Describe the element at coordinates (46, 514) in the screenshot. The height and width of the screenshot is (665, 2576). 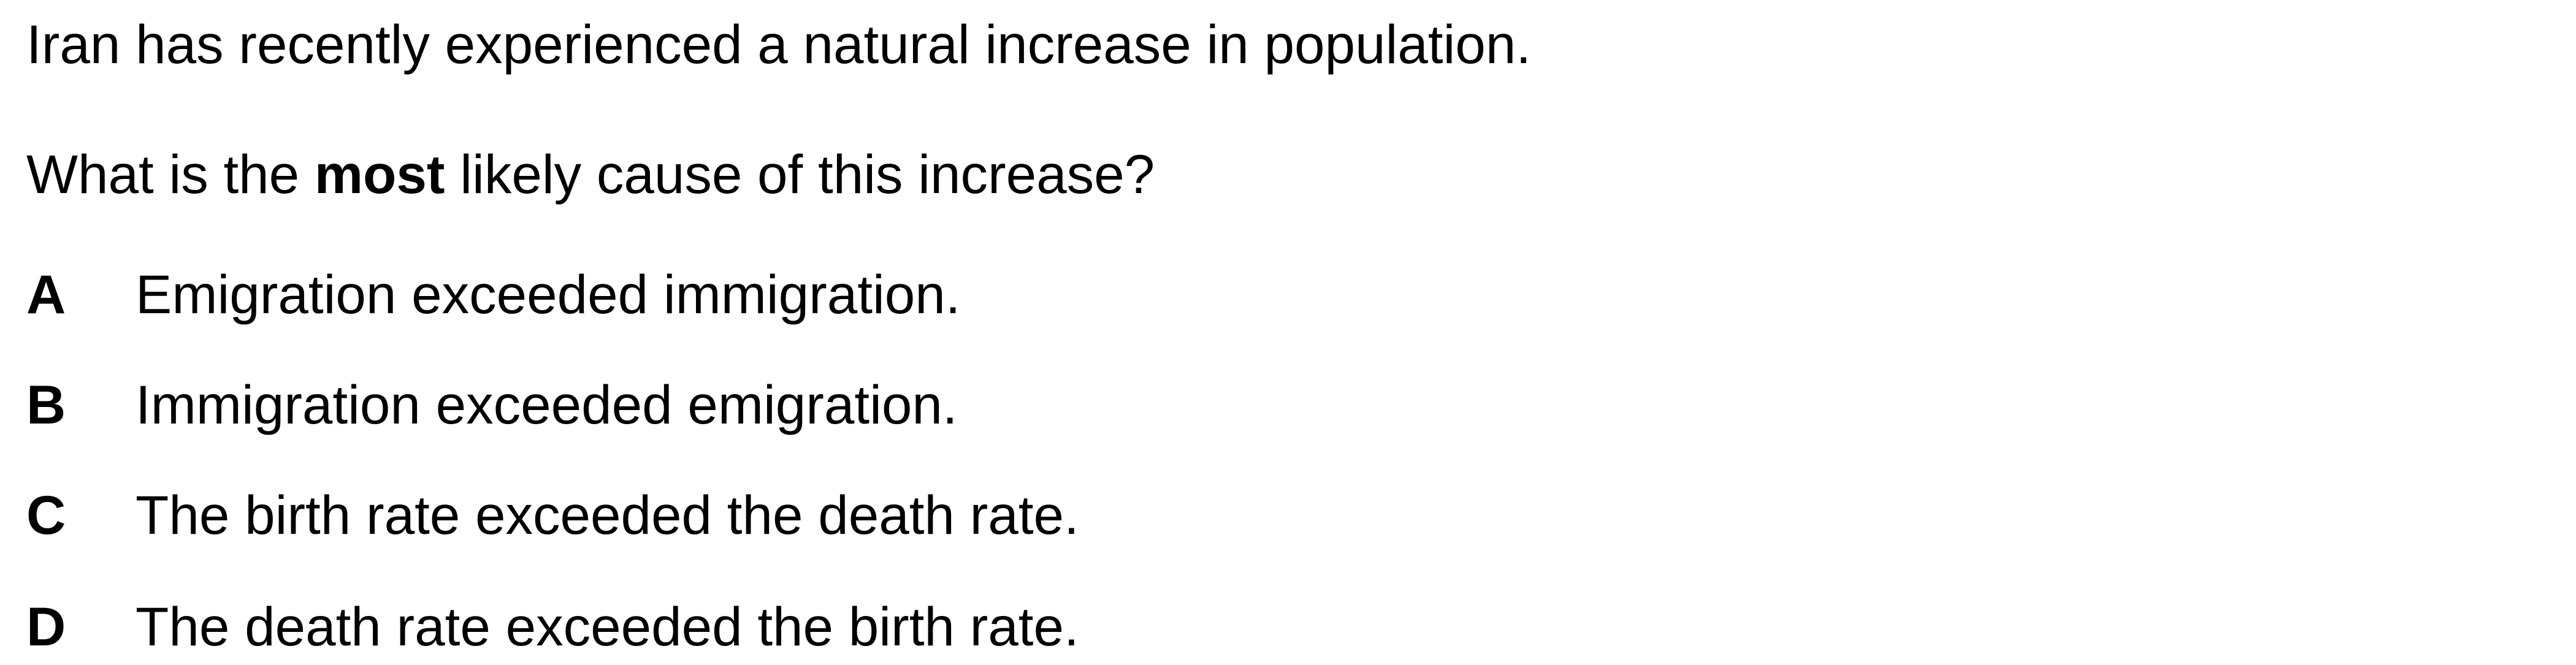
I see `option-c-letter: C` at that location.